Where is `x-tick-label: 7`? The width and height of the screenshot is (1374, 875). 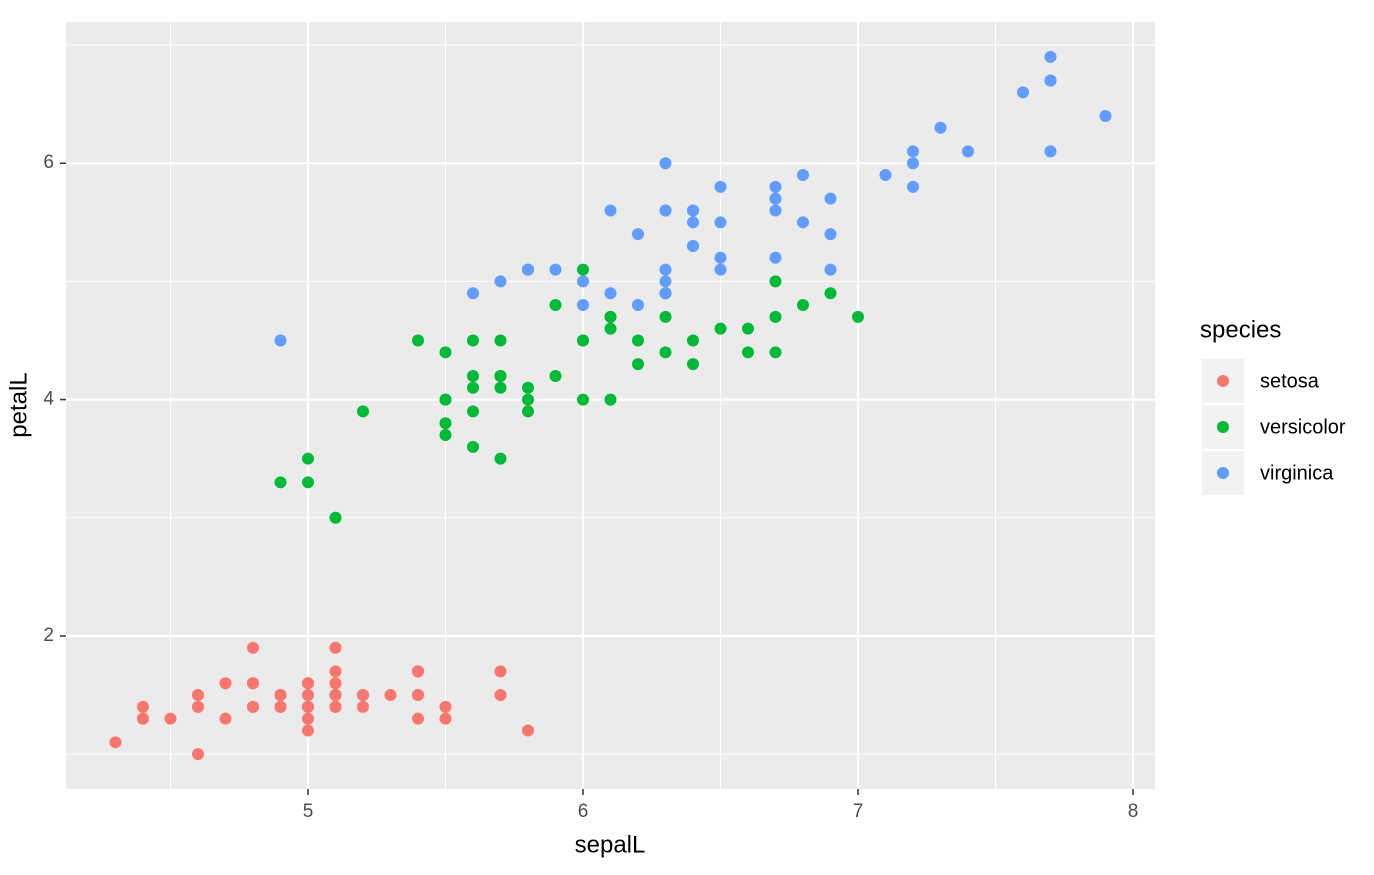 x-tick-label: 7 is located at coordinates (858, 811).